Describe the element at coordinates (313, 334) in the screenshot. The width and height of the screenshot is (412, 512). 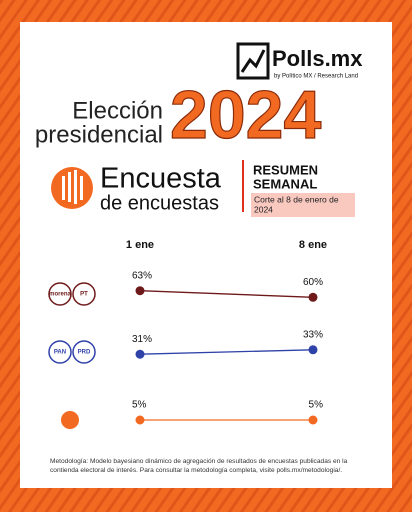
I see `value-label: 33%` at that location.